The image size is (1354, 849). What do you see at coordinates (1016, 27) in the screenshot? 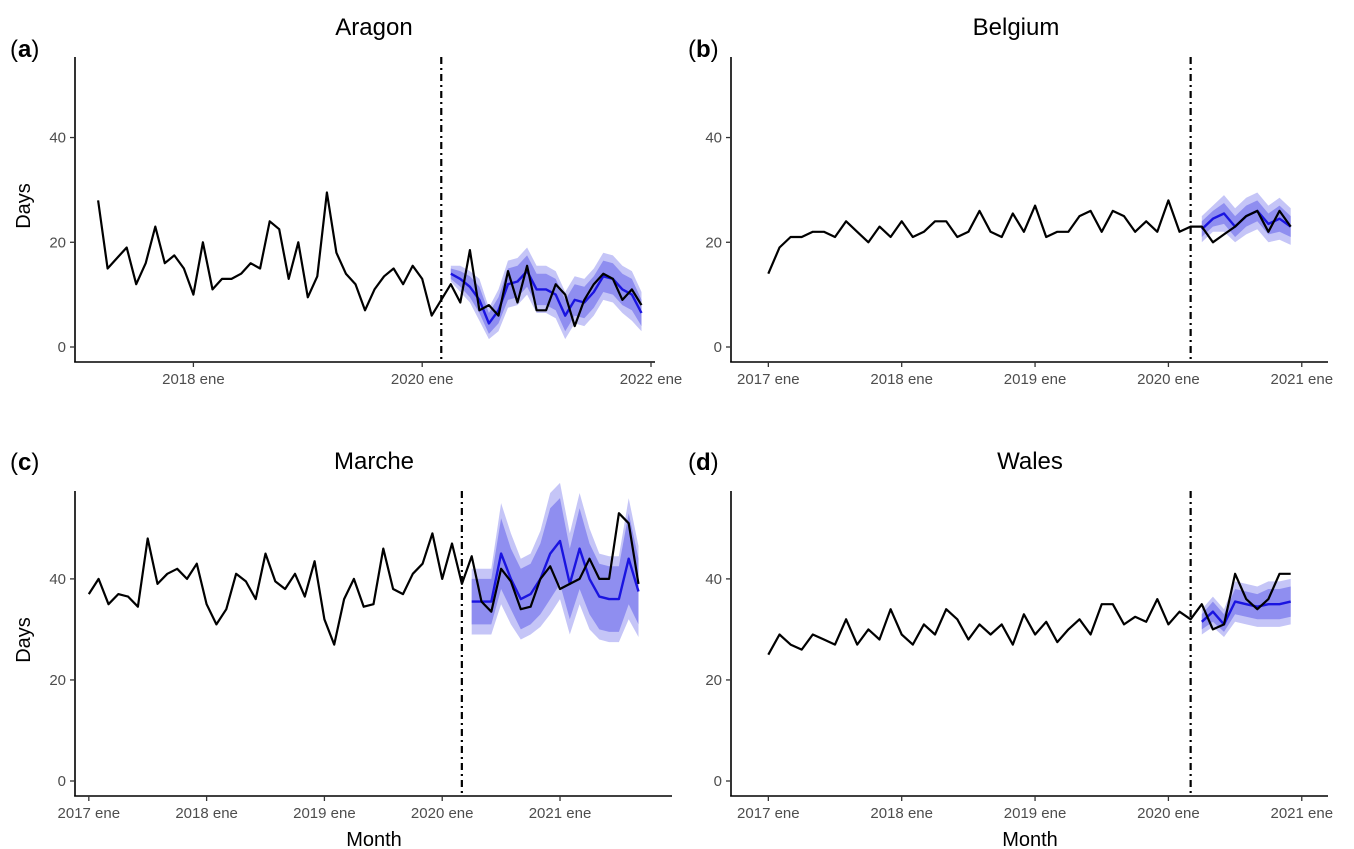
I see `chart-title: Belgium` at bounding box center [1016, 27].